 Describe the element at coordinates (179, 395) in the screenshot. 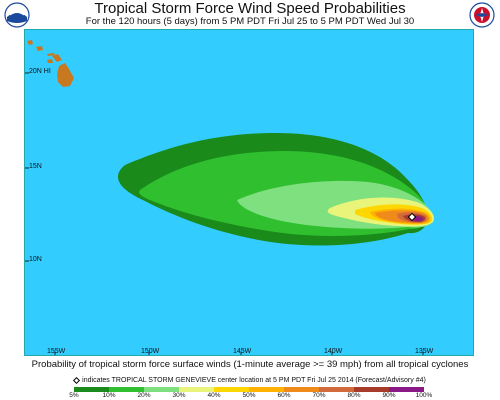

I see `colorbar-label: 30%` at that location.